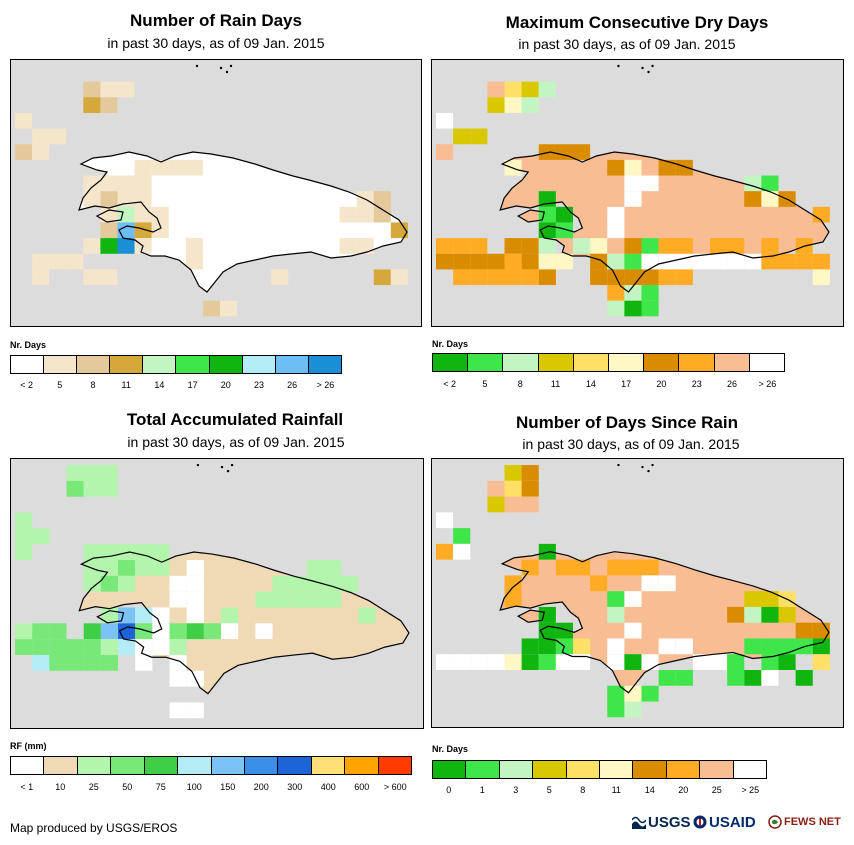 The image size is (854, 845). I want to click on coastline, so click(243, 222).